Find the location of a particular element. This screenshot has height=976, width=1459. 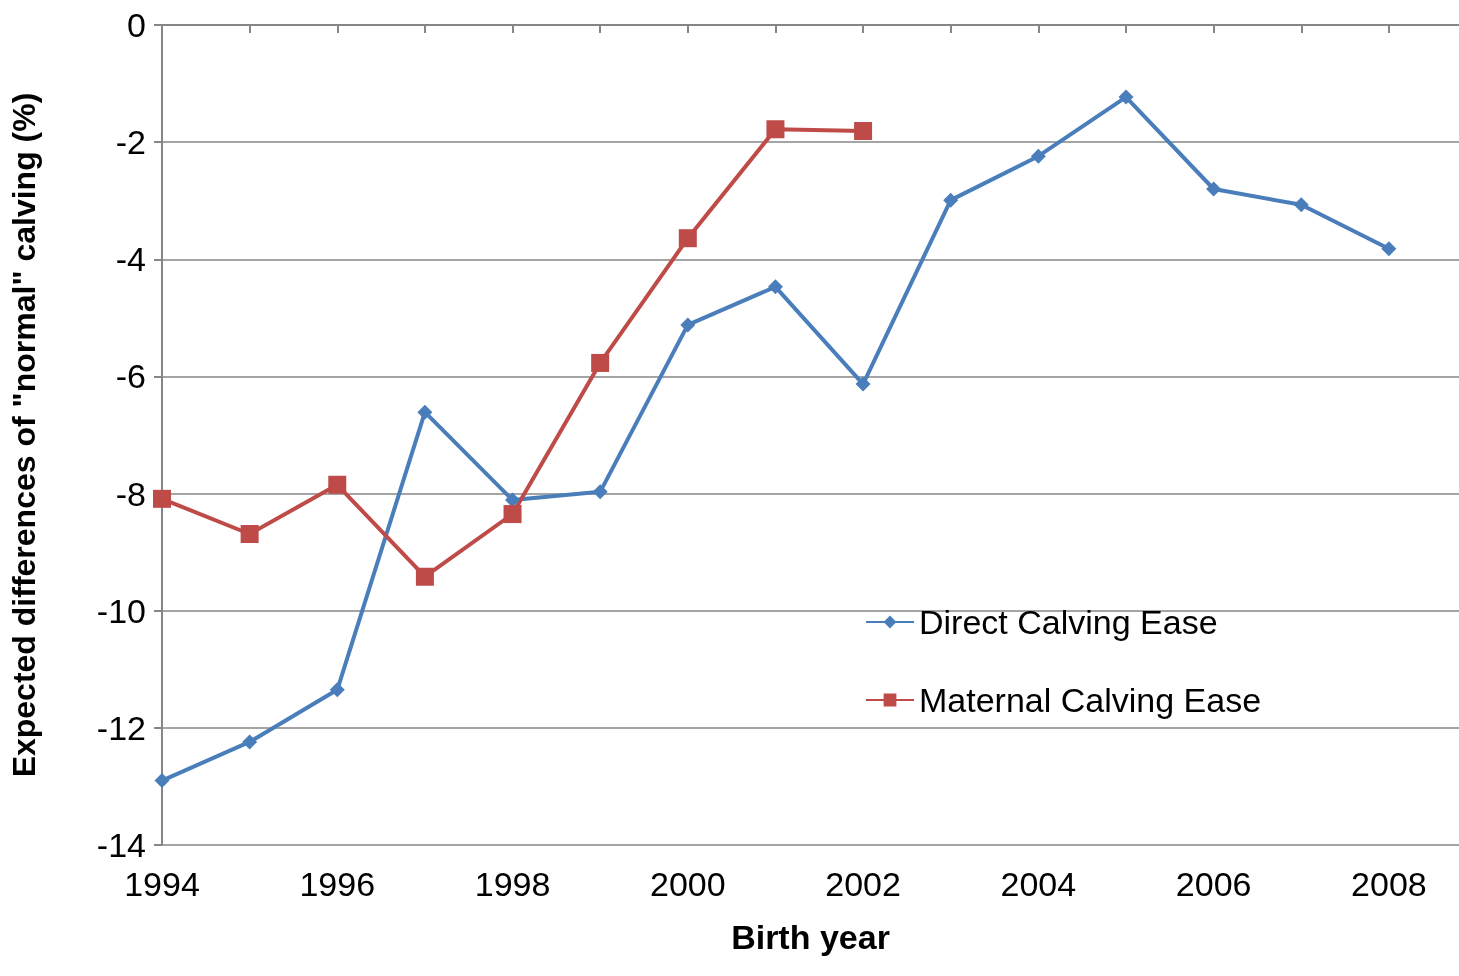

x-tick-label: 1998 is located at coordinates (512, 884).